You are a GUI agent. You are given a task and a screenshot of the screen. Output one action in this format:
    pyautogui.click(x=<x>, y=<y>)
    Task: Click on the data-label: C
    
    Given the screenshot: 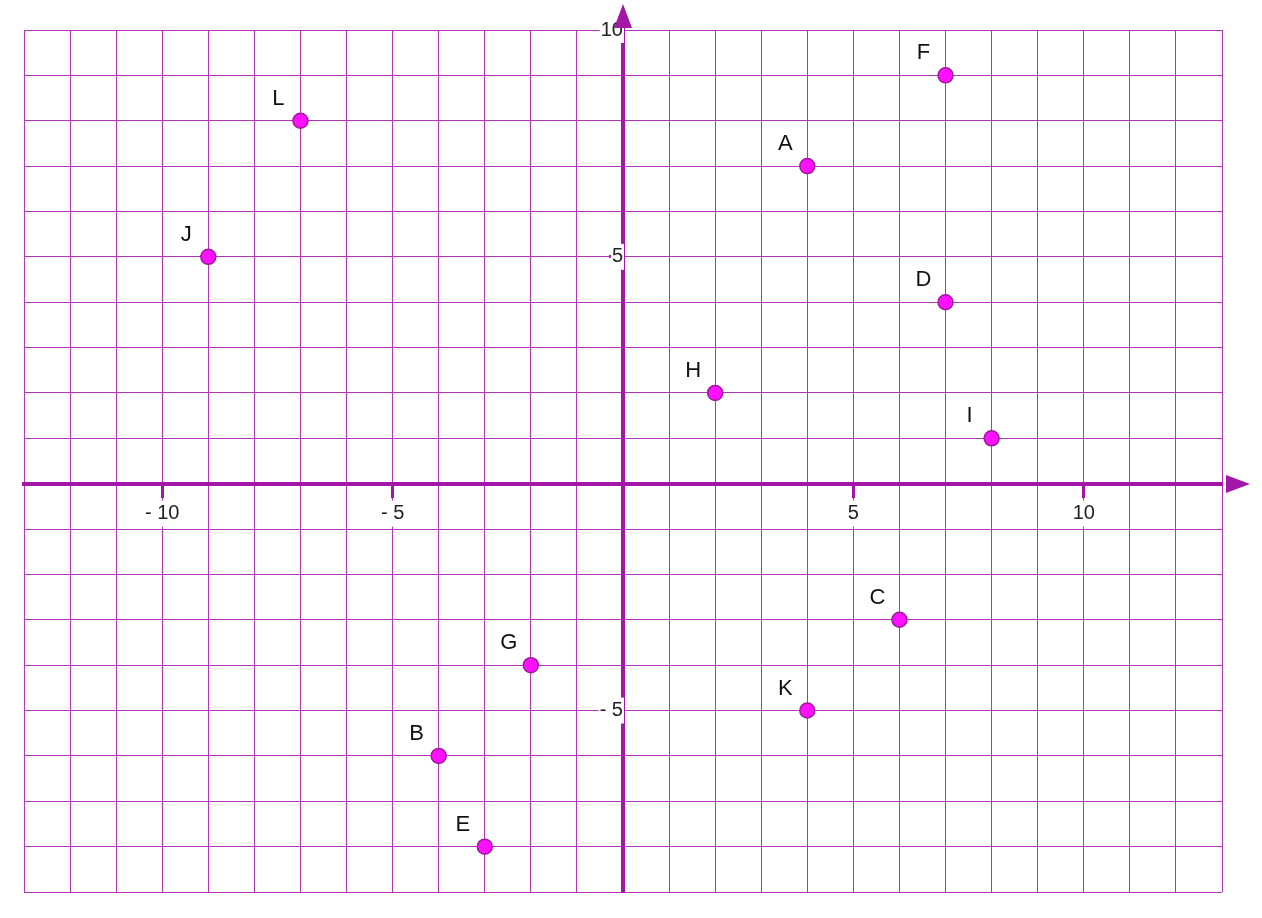 What is the action you would take?
    pyautogui.click(x=877, y=596)
    